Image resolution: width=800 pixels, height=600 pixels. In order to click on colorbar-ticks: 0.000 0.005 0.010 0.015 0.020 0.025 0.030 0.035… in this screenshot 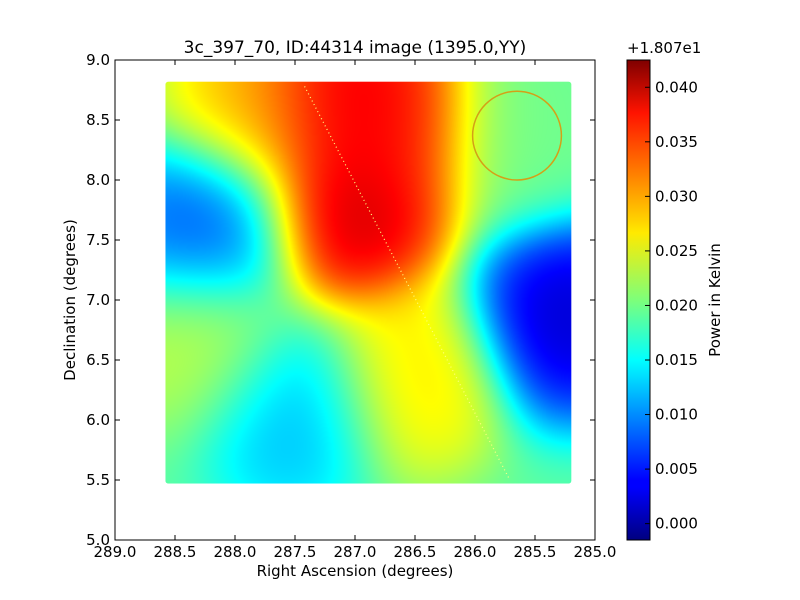, I will do `click(671, 305)`.